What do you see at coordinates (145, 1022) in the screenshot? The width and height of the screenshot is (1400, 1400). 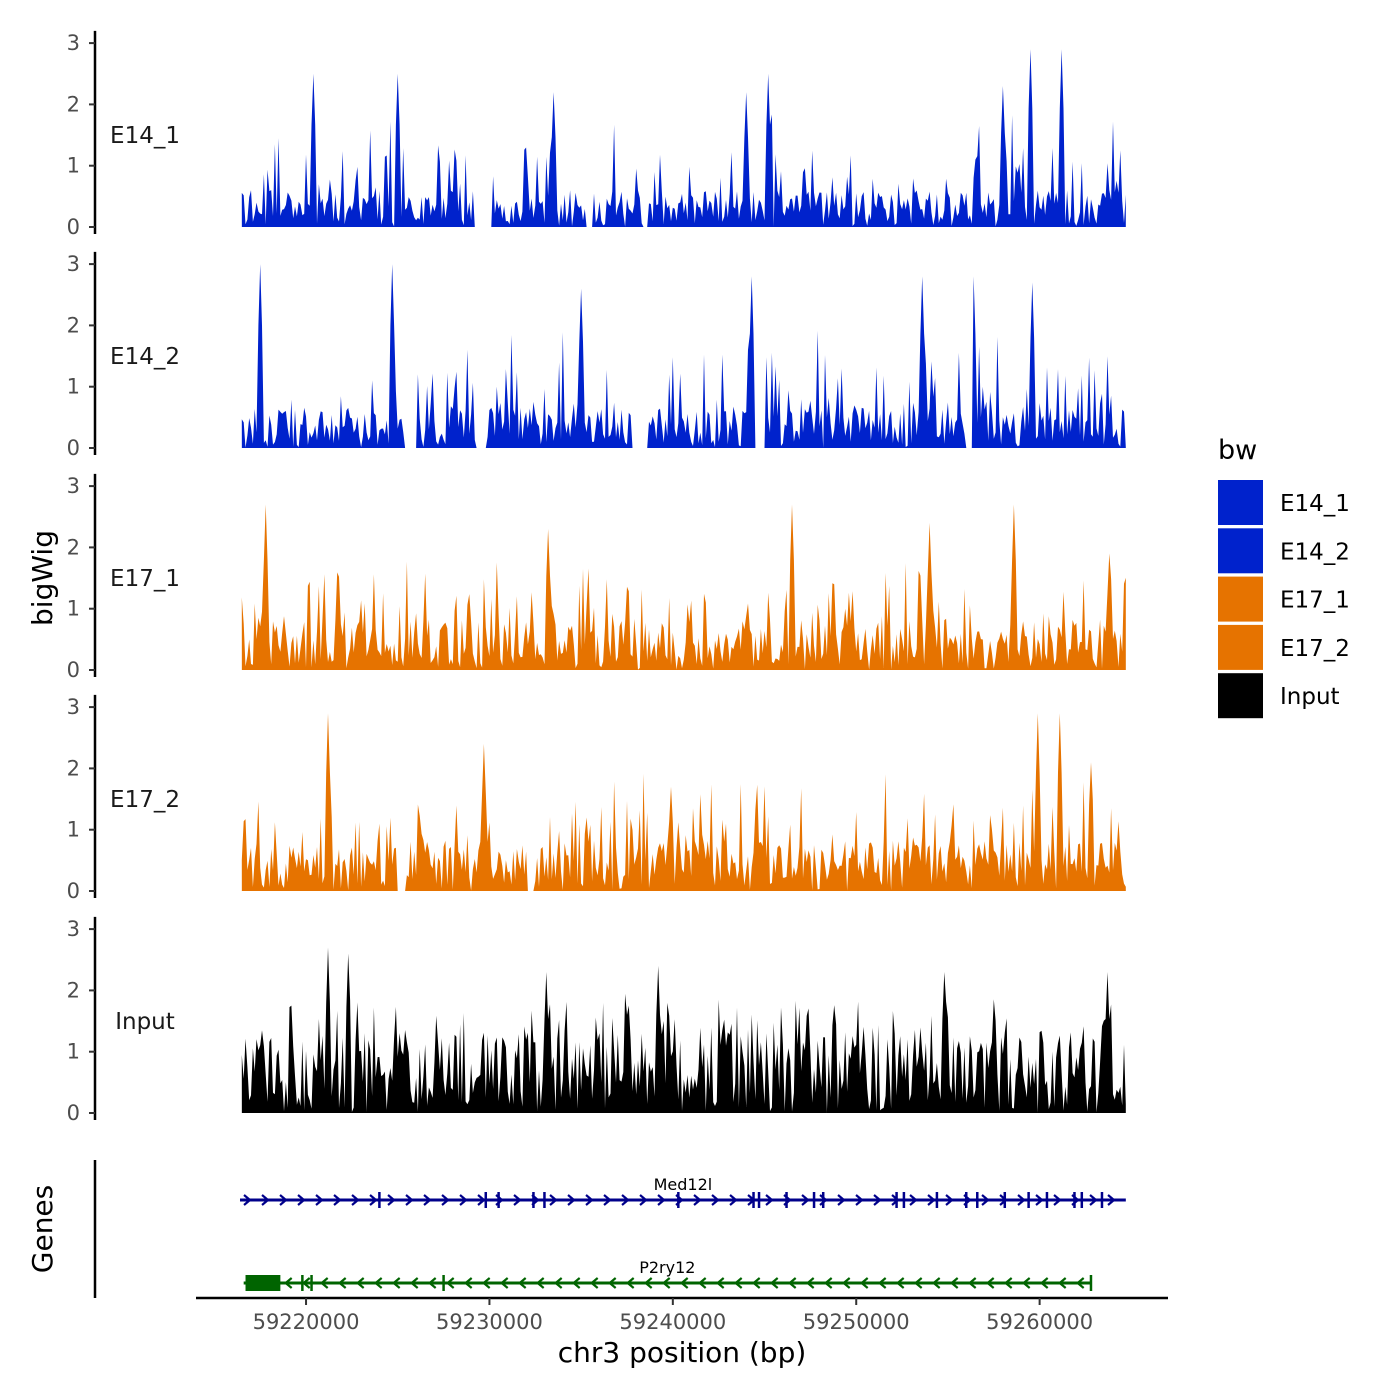 I see `track-label: Input` at bounding box center [145, 1022].